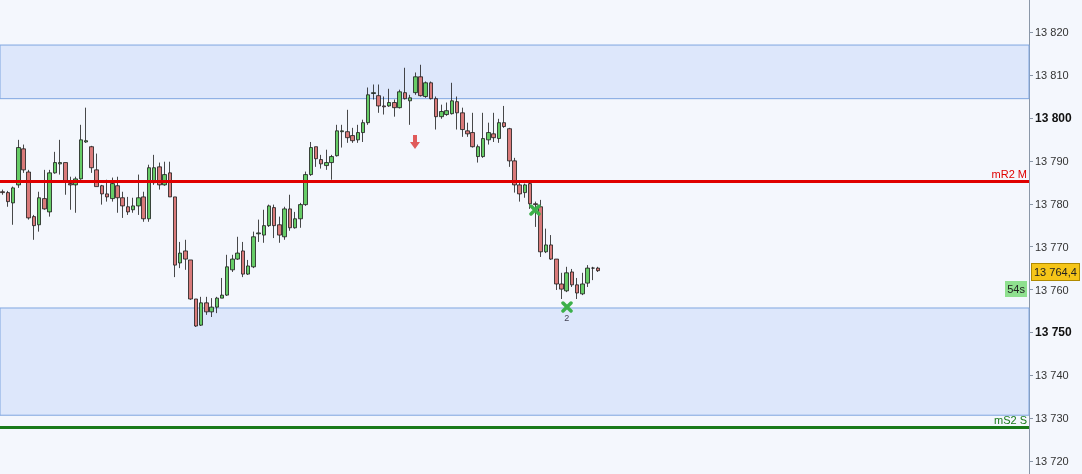 The image size is (1082, 474). Describe the element at coordinates (1016, 288) in the screenshot. I see `annotation: 54s` at that location.